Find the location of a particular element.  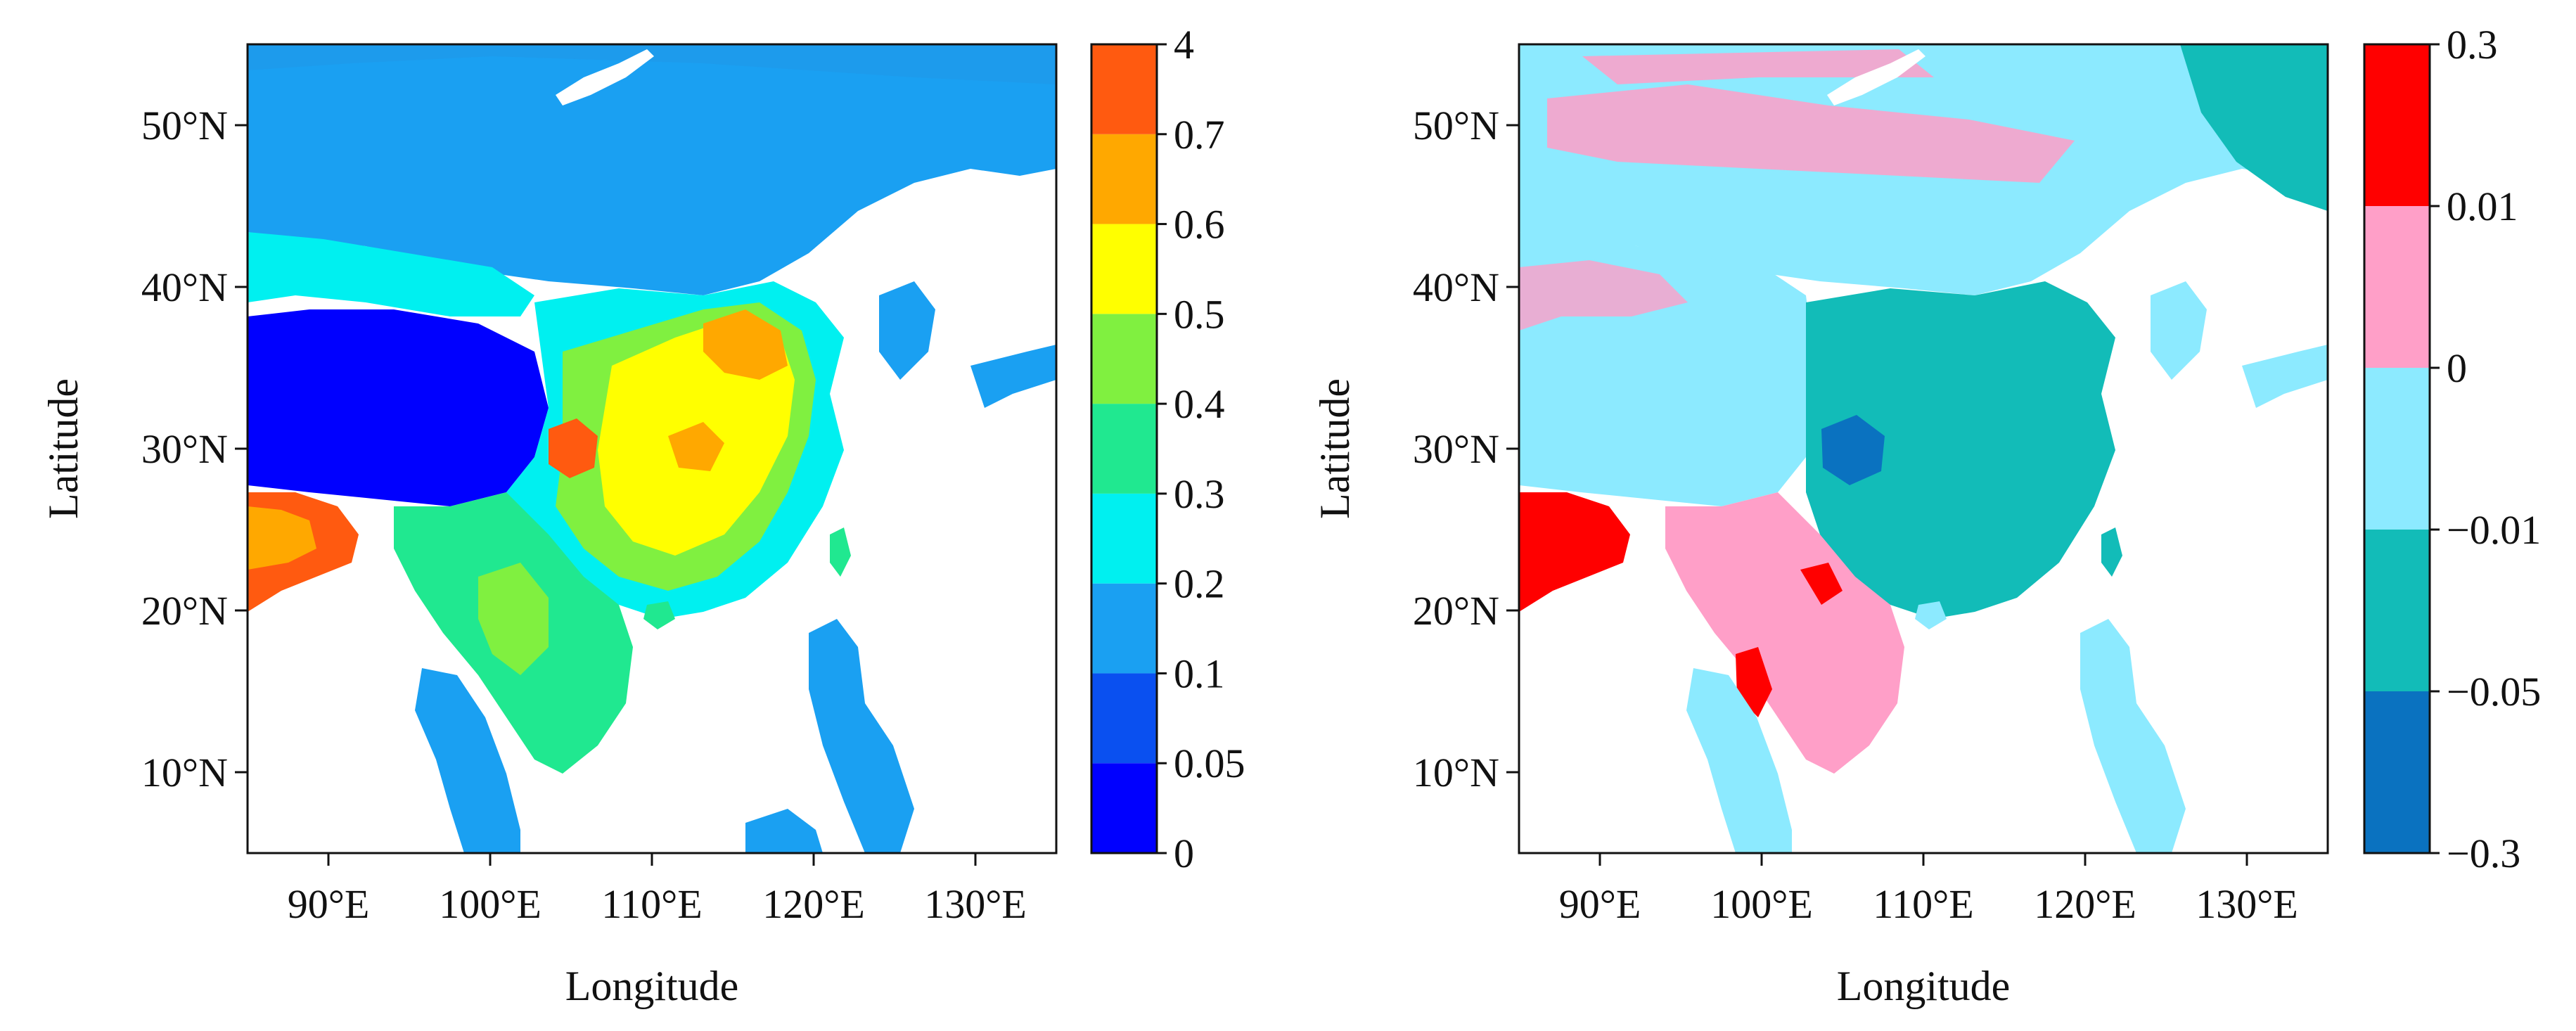

right-colorbar: −0.3 −0.05 −0.01 0 0.01 0.3 is located at coordinates (2452, 449).